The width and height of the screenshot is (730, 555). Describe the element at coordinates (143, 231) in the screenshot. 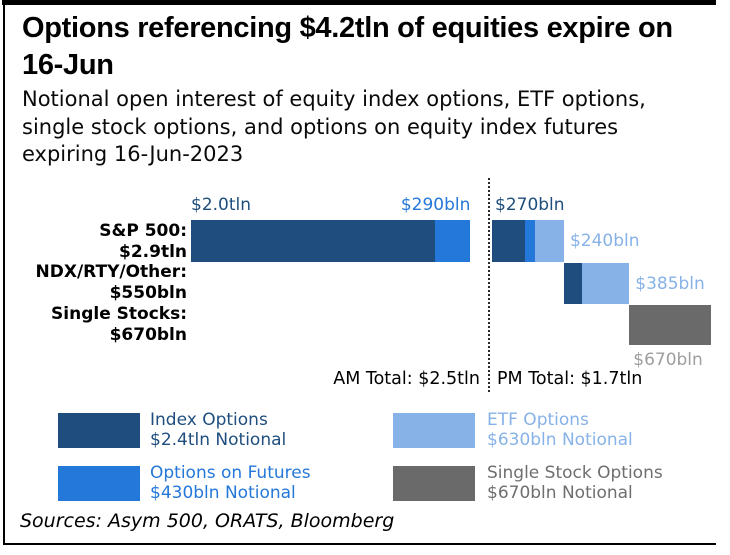

I see `row-name: S&P 500:` at that location.